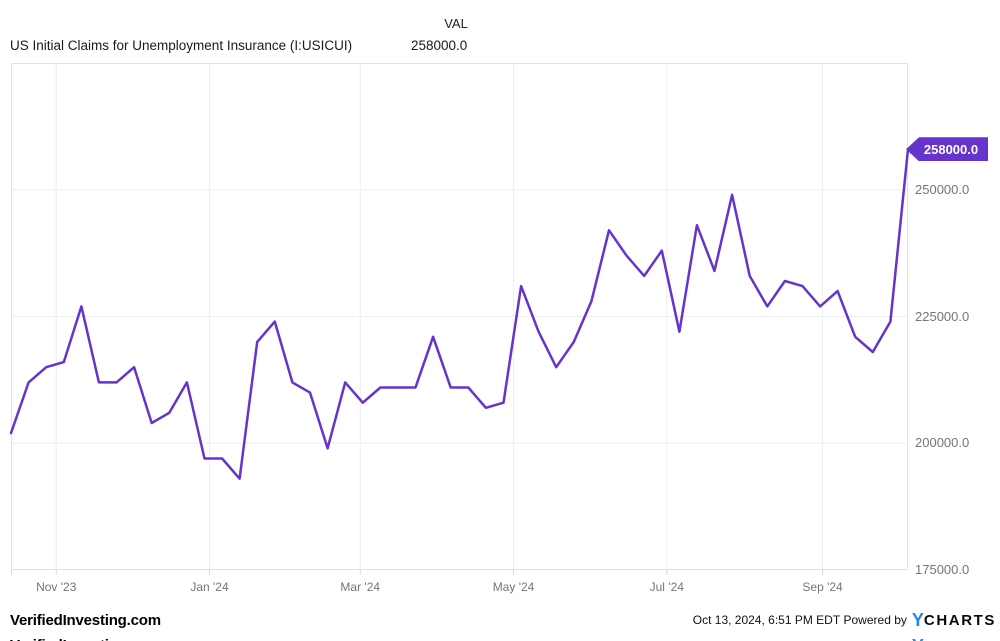 The width and height of the screenshot is (1000, 641). What do you see at coordinates (513, 587) in the screenshot?
I see `x-tick-label: May '24` at bounding box center [513, 587].